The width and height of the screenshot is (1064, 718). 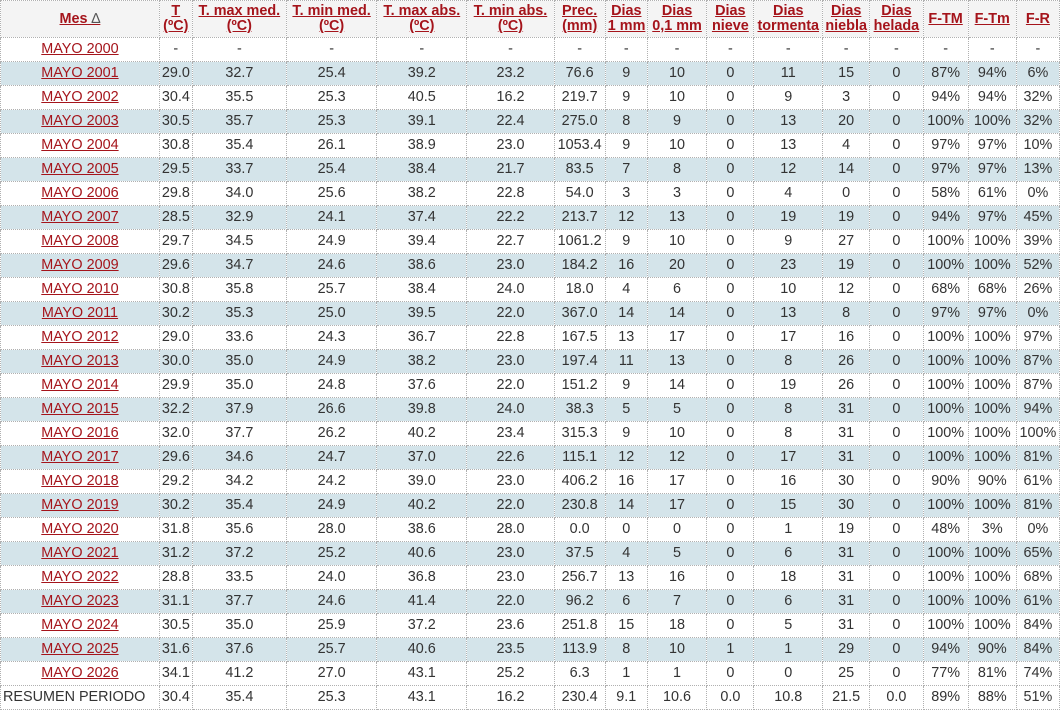 What do you see at coordinates (846, 19) in the screenshot?
I see `column-header-dniebla: Dias niebla` at bounding box center [846, 19].